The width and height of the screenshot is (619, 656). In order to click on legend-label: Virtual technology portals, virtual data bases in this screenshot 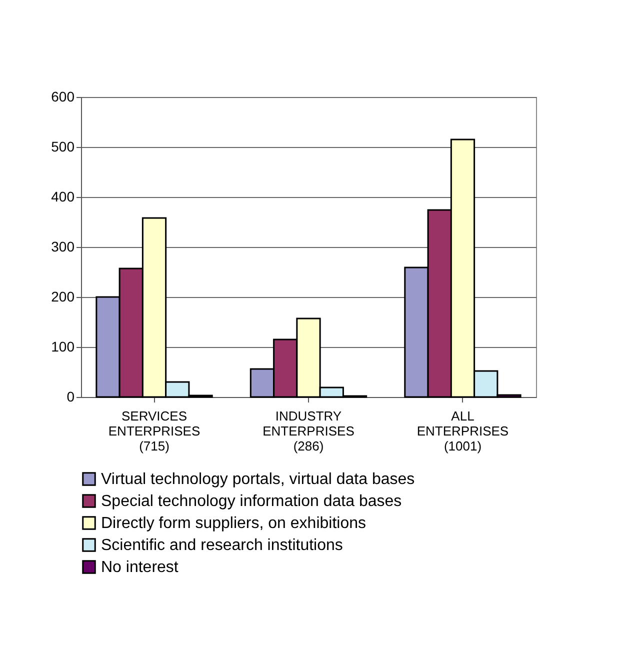, I will do `click(258, 479)`.